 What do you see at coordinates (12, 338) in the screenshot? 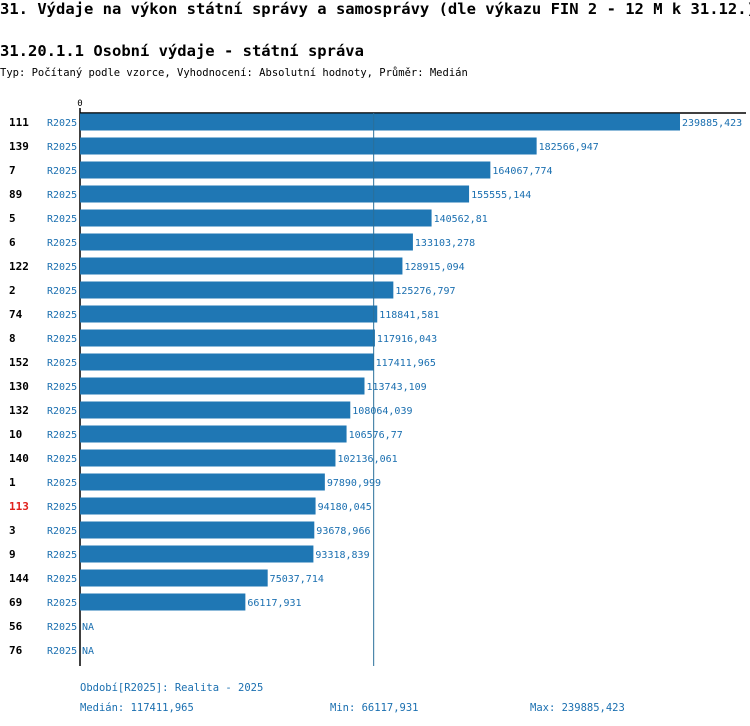
I see `row-id-label: 8` at bounding box center [12, 338].